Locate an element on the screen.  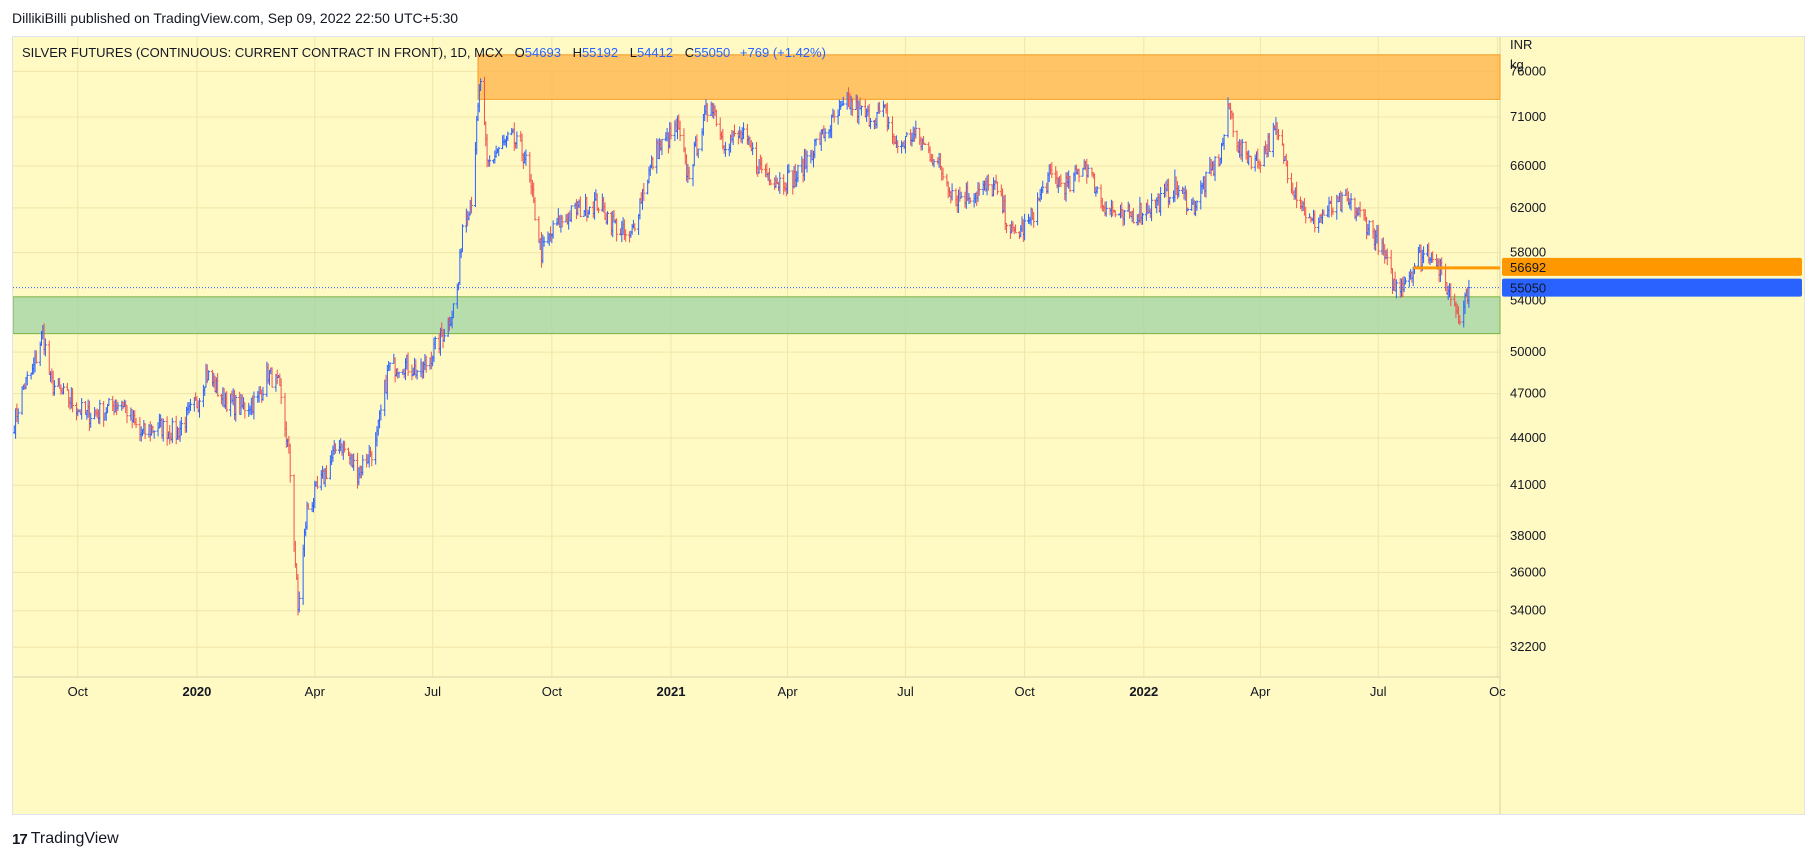
last-price-tag-label: 55050 is located at coordinates (1528, 288).